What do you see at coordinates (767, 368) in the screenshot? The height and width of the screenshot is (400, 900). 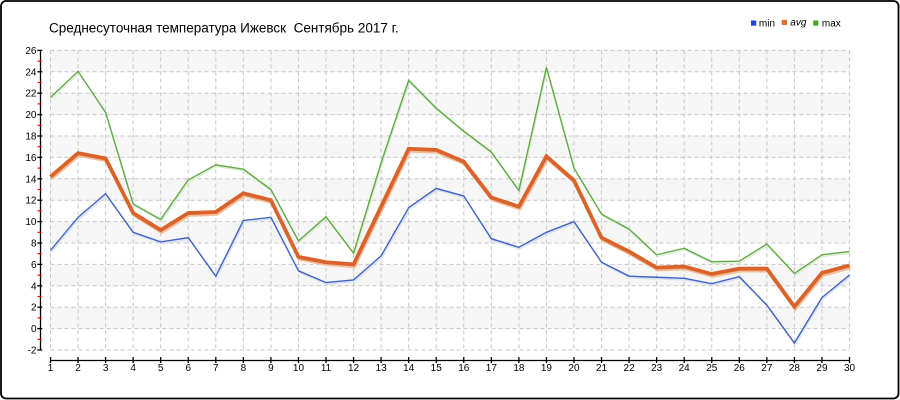 I see `svg-text: 27` at bounding box center [767, 368].